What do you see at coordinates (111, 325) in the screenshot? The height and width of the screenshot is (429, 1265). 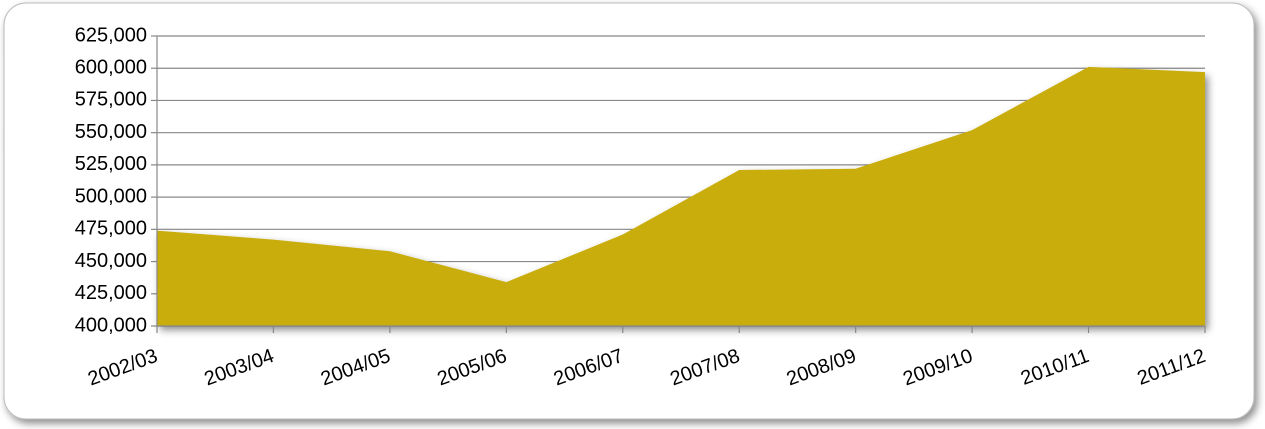 I see `y-tick-label: 400,000` at bounding box center [111, 325].